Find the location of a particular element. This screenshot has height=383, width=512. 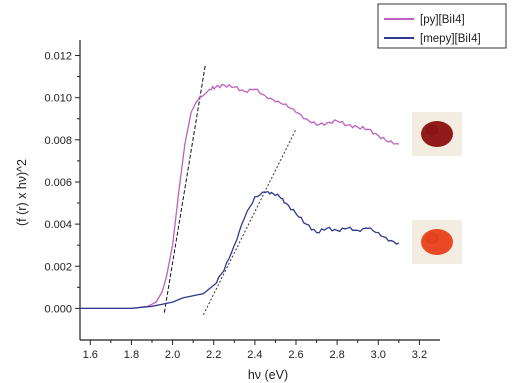

dark-red-powder-photo-grain is located at coordinates (432, 130).